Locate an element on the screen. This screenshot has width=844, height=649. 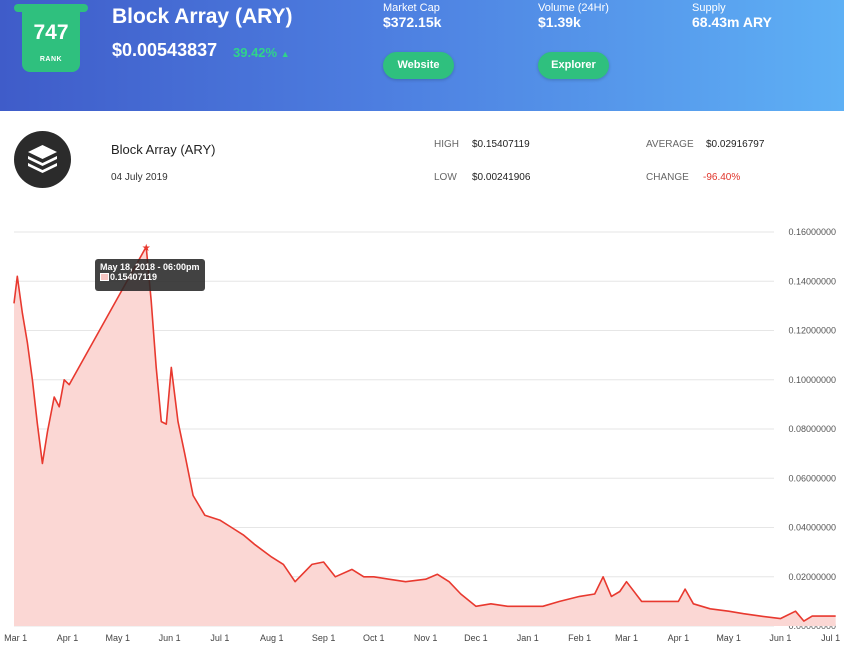
tooltip-row: 0.15407119 is located at coordinates (150, 277).